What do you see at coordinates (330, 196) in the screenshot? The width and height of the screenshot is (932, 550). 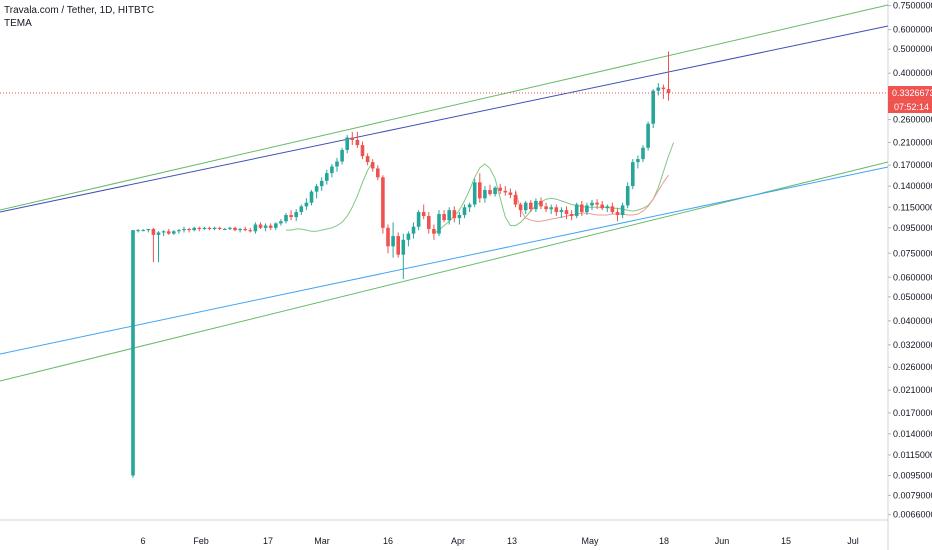 I see `tema-long-early-line` at bounding box center [330, 196].